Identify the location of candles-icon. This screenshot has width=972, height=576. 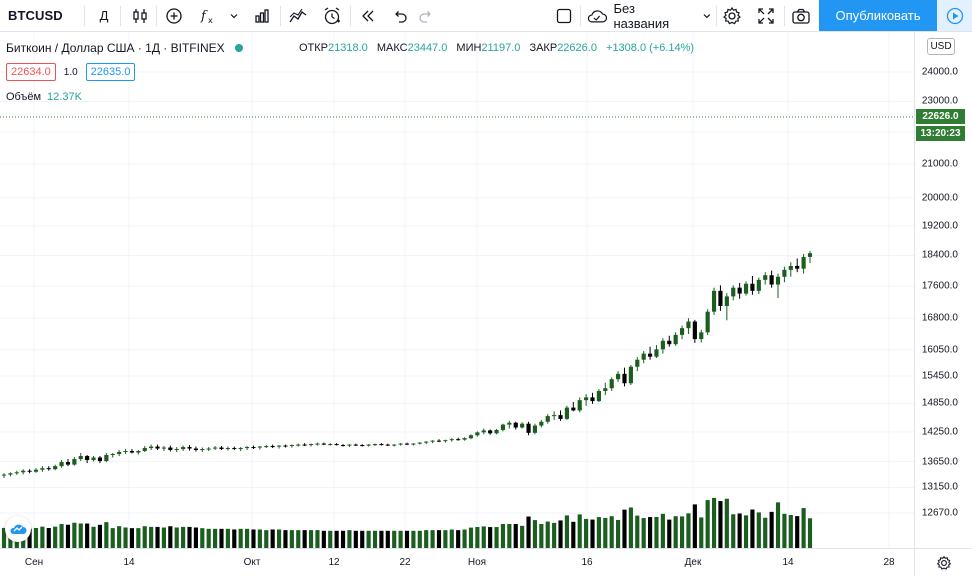
(140, 15).